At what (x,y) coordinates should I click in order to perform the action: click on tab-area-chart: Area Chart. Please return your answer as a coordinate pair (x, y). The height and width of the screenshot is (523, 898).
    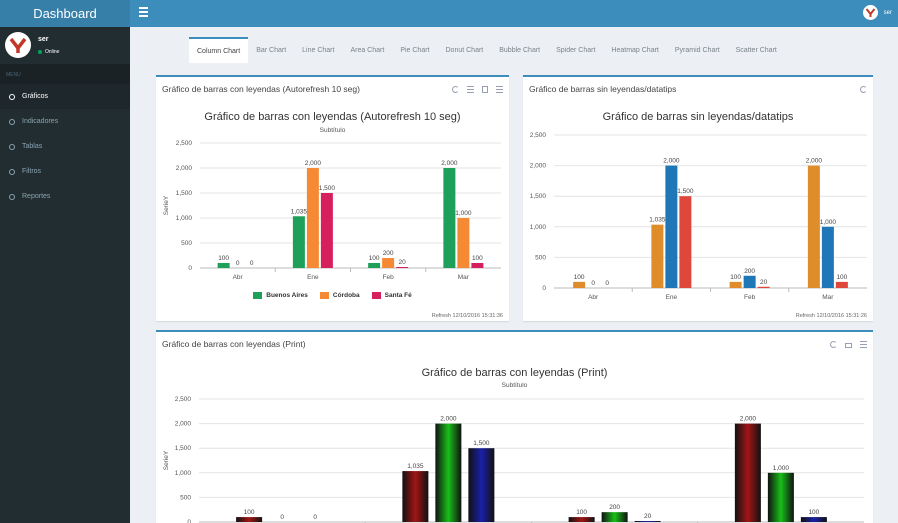
    Looking at the image, I should click on (367, 50).